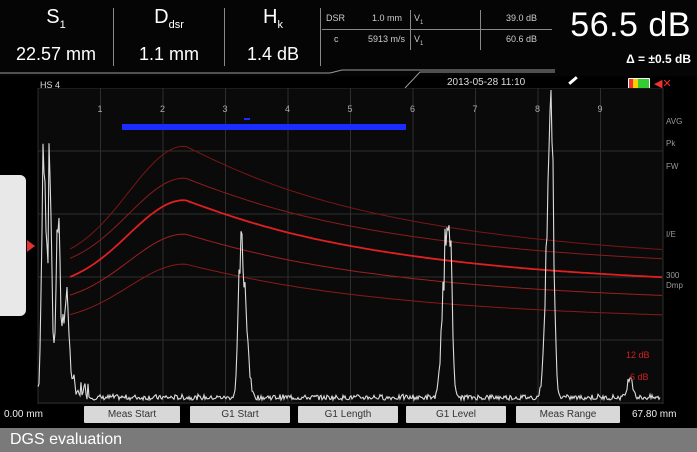  I want to click on right-label-300: 300, so click(673, 275).